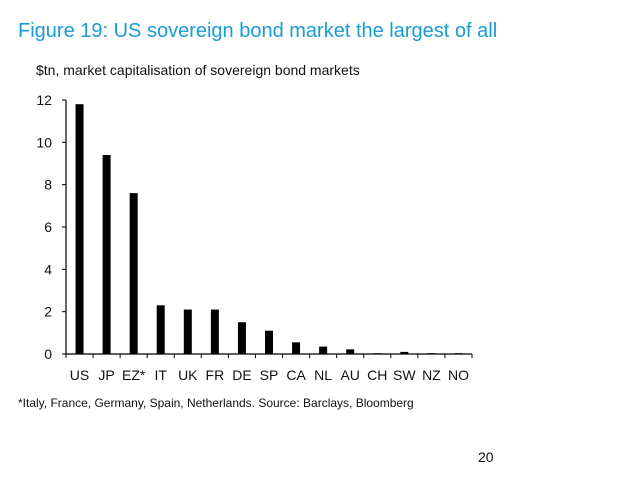 This screenshot has height=478, width=621. I want to click on x-tick-label: FR, so click(215, 375).